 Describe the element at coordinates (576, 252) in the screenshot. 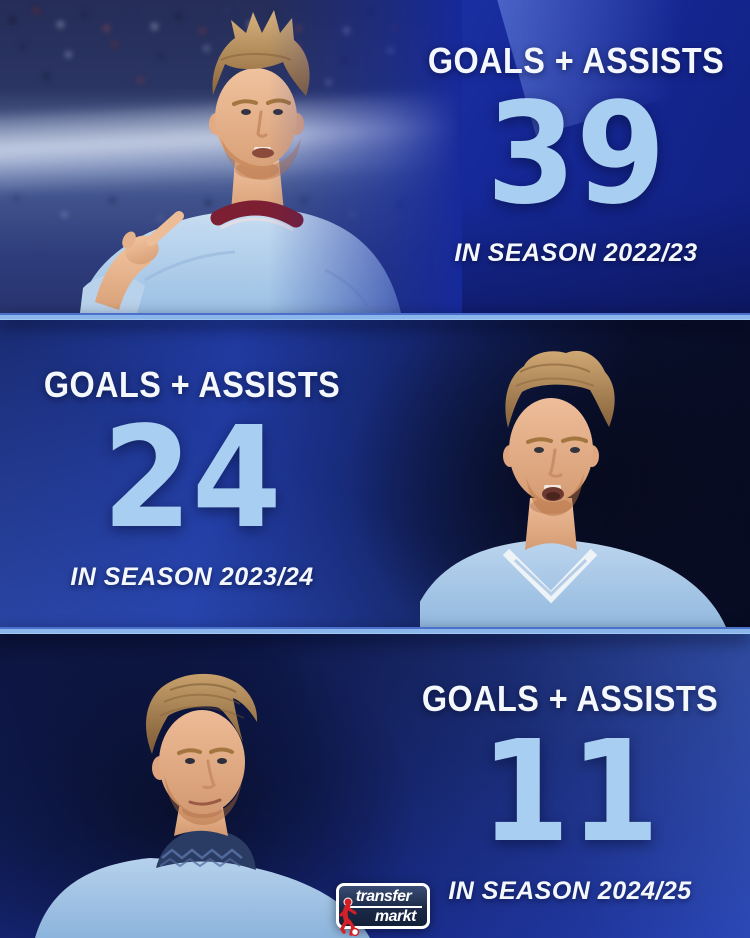

I see `stat-season: IN SEASON 2022/23` at that location.